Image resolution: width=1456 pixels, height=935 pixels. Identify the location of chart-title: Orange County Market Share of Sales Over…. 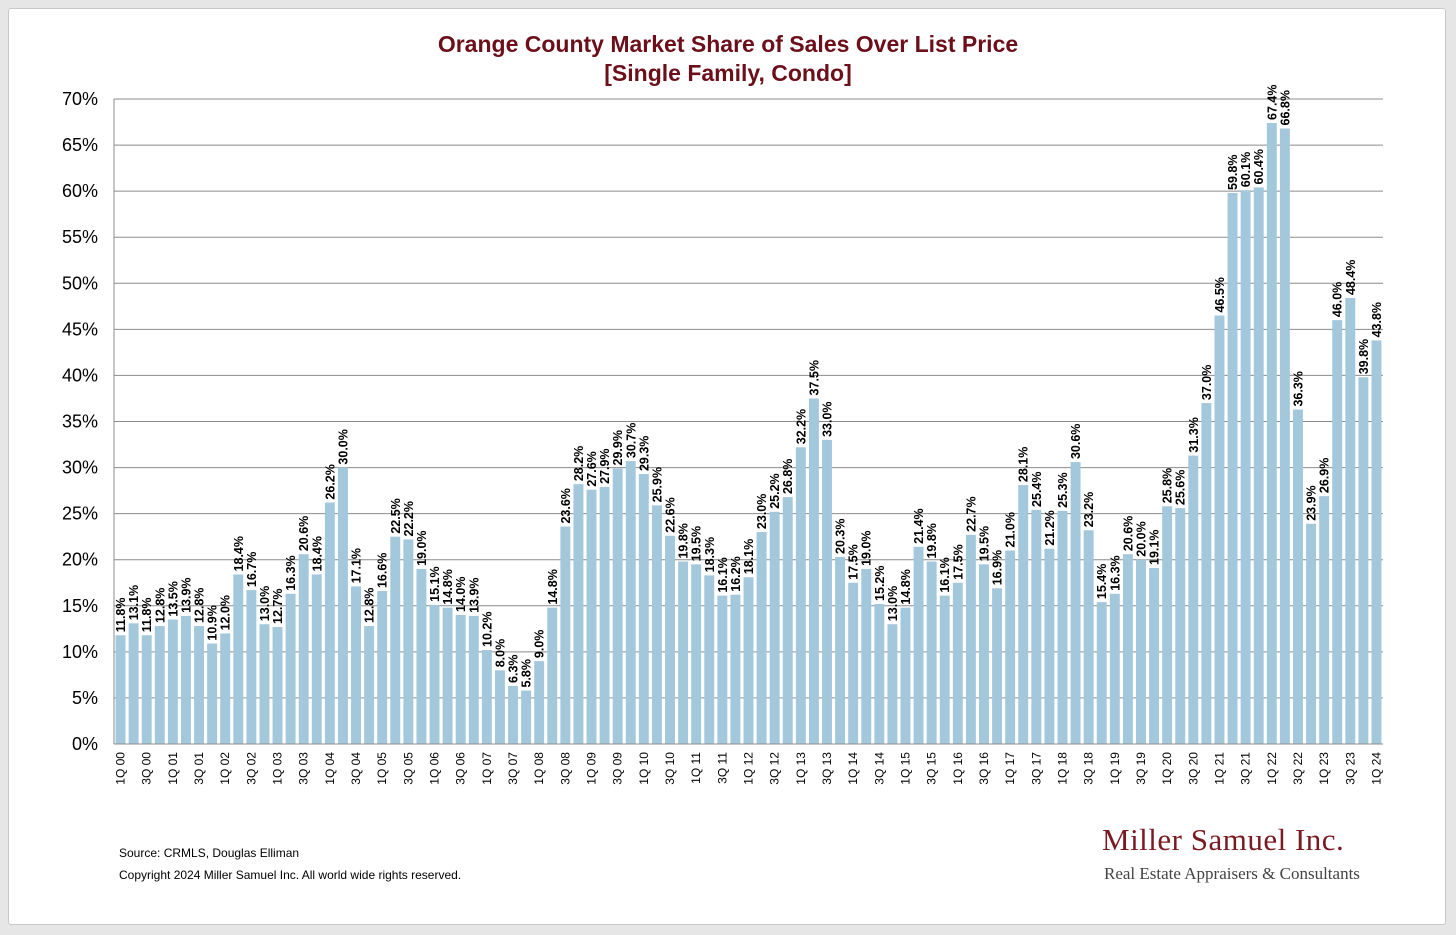
(728, 44).